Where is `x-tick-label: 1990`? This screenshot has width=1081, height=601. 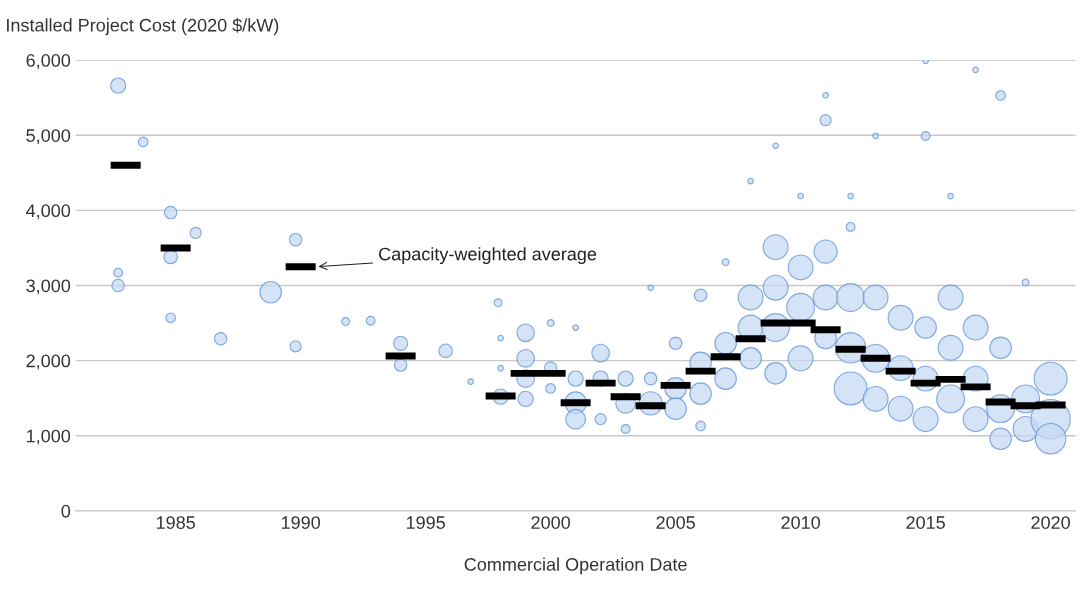
x-tick-label: 1990 is located at coordinates (301, 522).